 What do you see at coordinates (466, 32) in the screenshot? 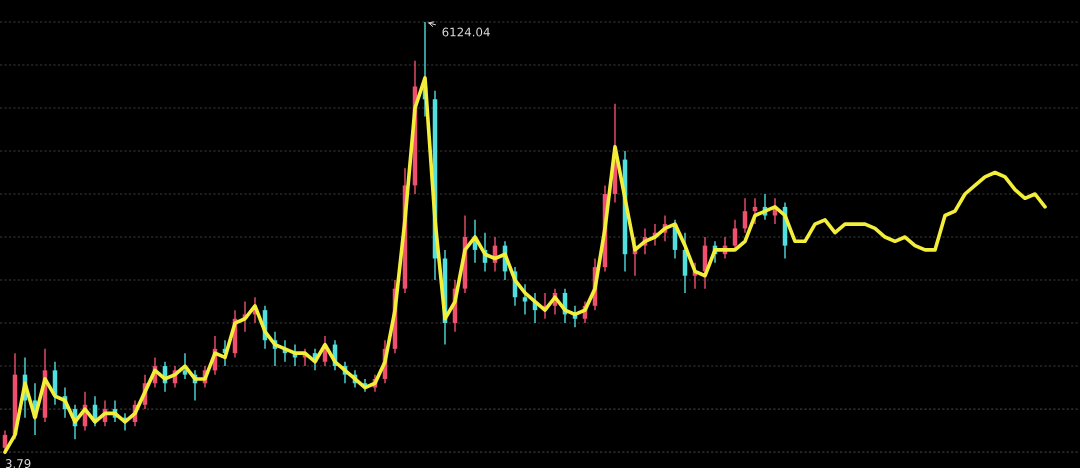
I see `annotation: 6124.04` at bounding box center [466, 32].